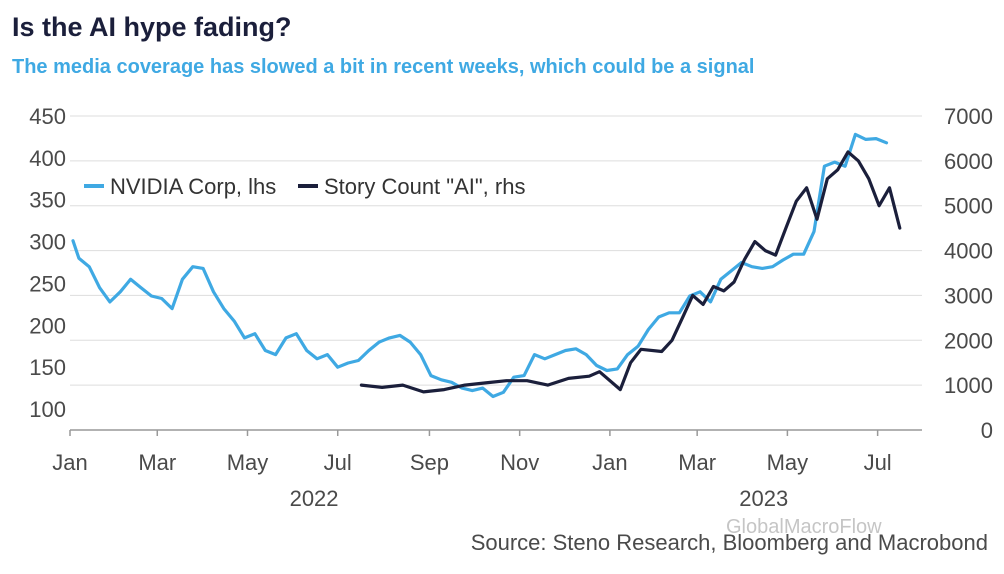 The width and height of the screenshot is (1004, 574). I want to click on year-label: 2022, so click(314, 498).